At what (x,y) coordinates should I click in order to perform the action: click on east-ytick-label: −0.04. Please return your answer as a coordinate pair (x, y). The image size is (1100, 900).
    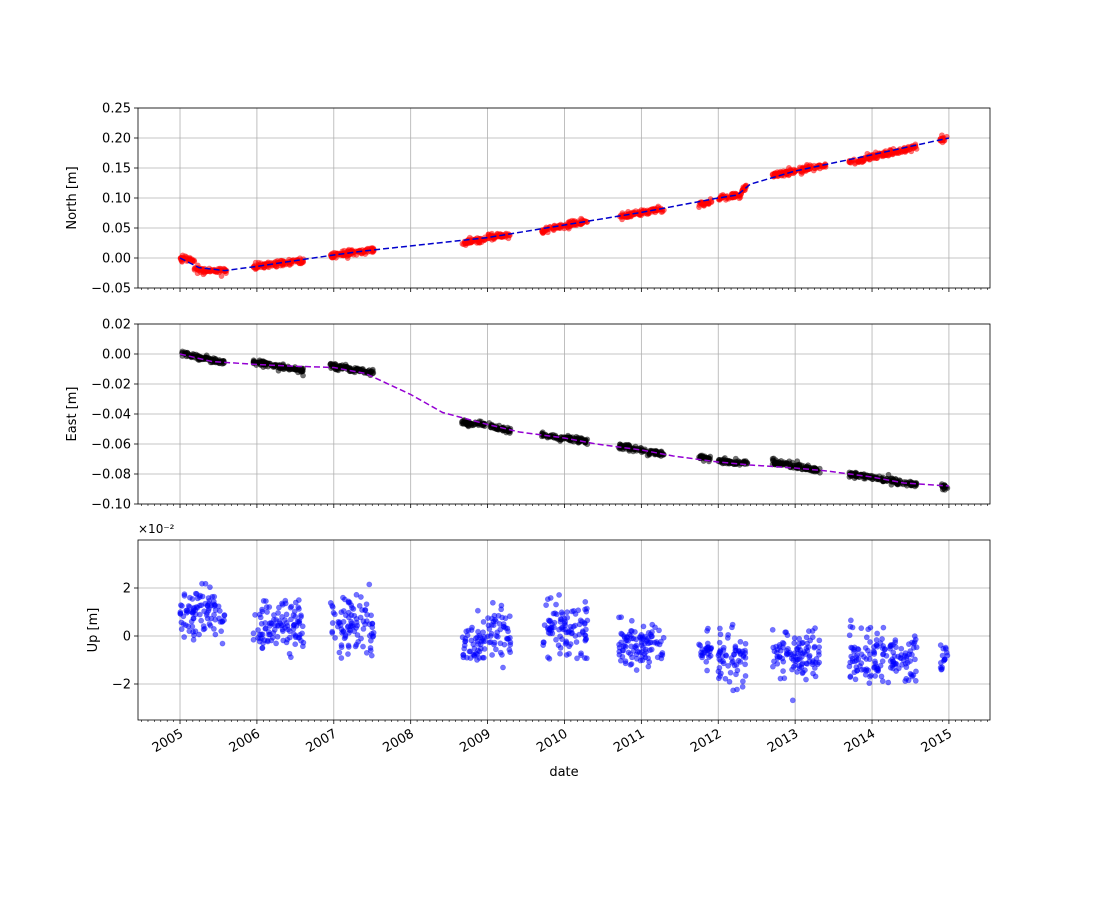
    Looking at the image, I should click on (111, 415).